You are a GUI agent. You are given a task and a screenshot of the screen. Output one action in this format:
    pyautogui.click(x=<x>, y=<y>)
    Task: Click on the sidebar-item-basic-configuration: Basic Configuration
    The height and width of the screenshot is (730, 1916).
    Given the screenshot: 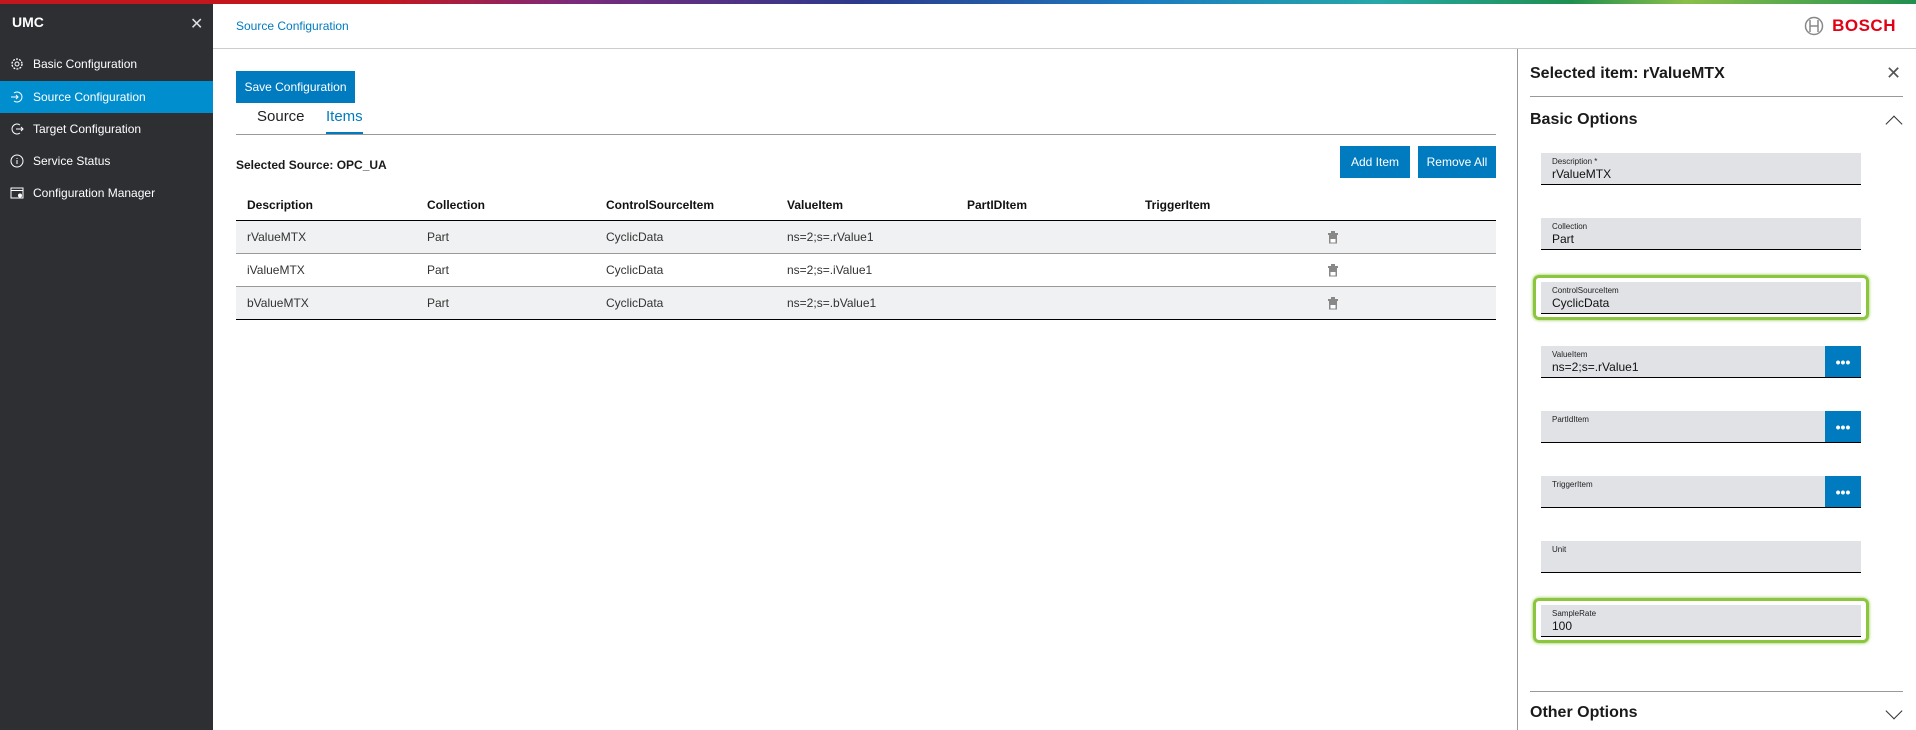 What is the action you would take?
    pyautogui.click(x=106, y=64)
    